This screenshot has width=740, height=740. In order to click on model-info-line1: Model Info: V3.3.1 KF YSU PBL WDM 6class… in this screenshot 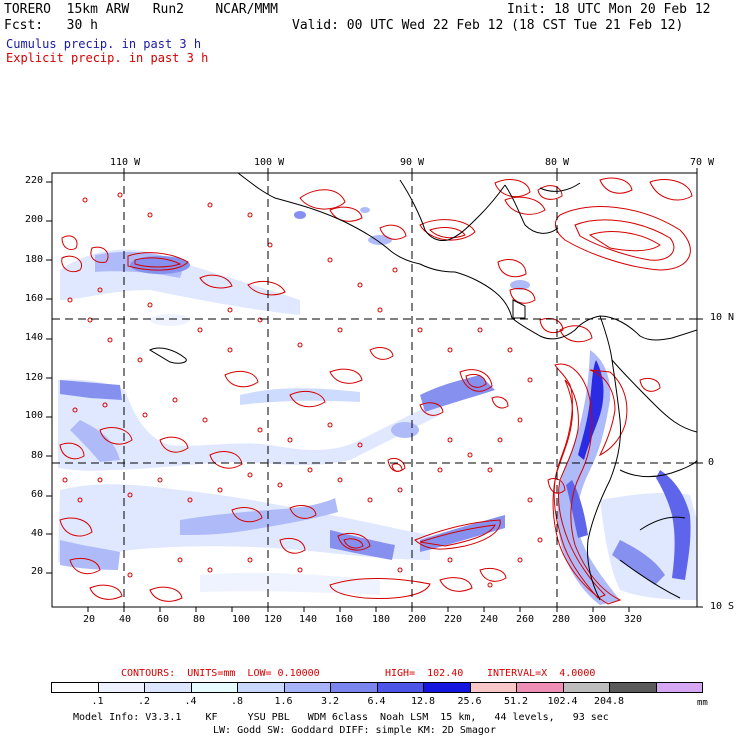, I will do `click(341, 717)`.